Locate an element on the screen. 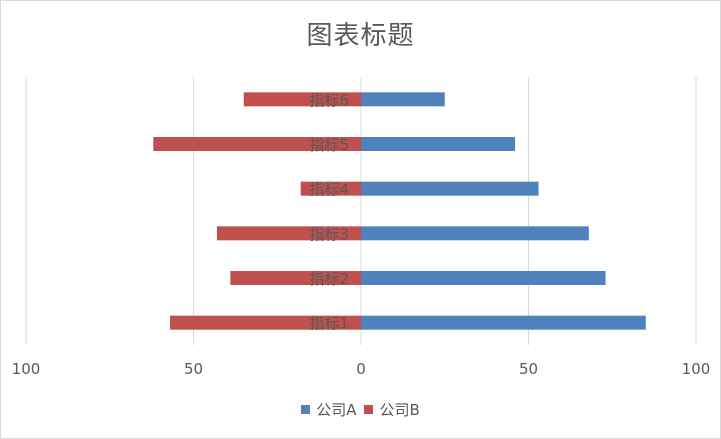 This screenshot has width=721, height=439. x-tick-label-4: 100 is located at coordinates (696, 369).